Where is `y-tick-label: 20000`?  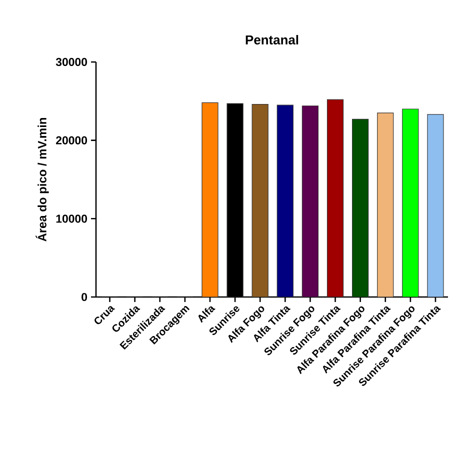
y-tick-label: 20000 is located at coordinates (72, 140).